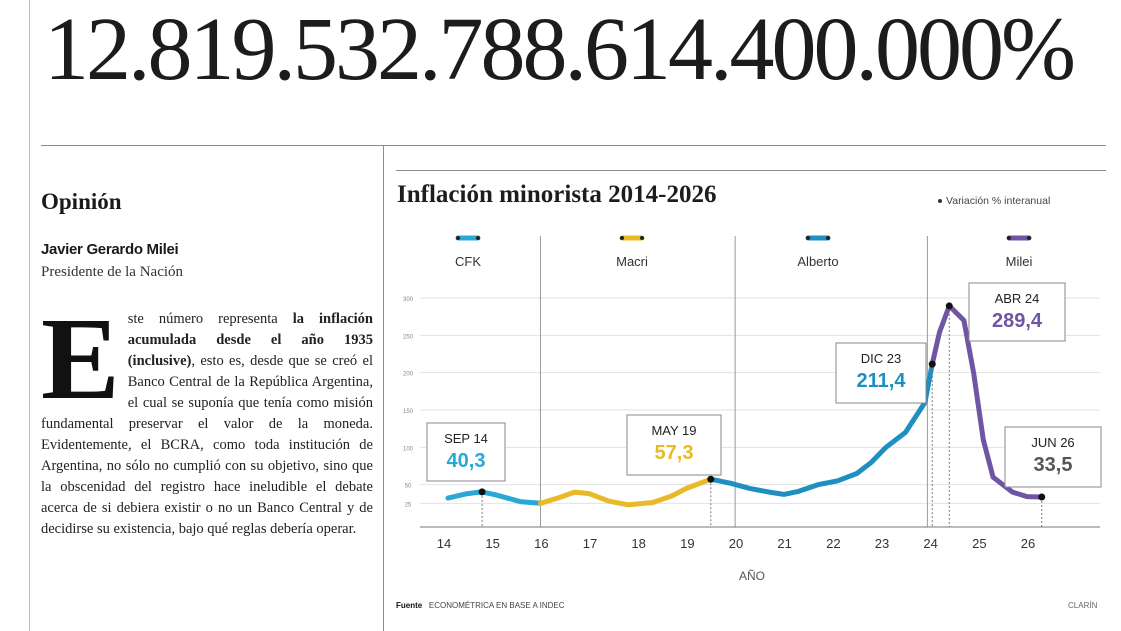  I want to click on x-tick-label: 26, so click(1028, 543).